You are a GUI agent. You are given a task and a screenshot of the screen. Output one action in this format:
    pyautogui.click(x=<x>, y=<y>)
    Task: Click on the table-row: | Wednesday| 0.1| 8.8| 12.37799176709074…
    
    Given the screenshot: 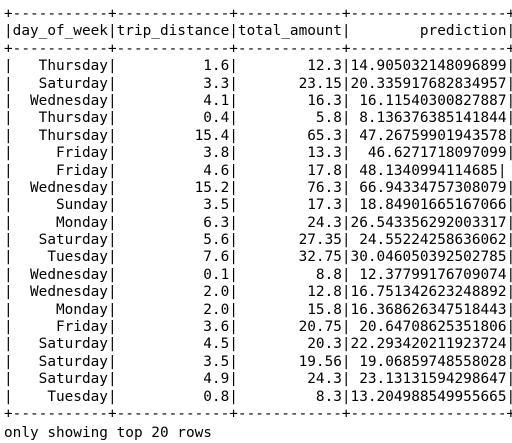 What is the action you would take?
    pyautogui.click(x=258, y=274)
    